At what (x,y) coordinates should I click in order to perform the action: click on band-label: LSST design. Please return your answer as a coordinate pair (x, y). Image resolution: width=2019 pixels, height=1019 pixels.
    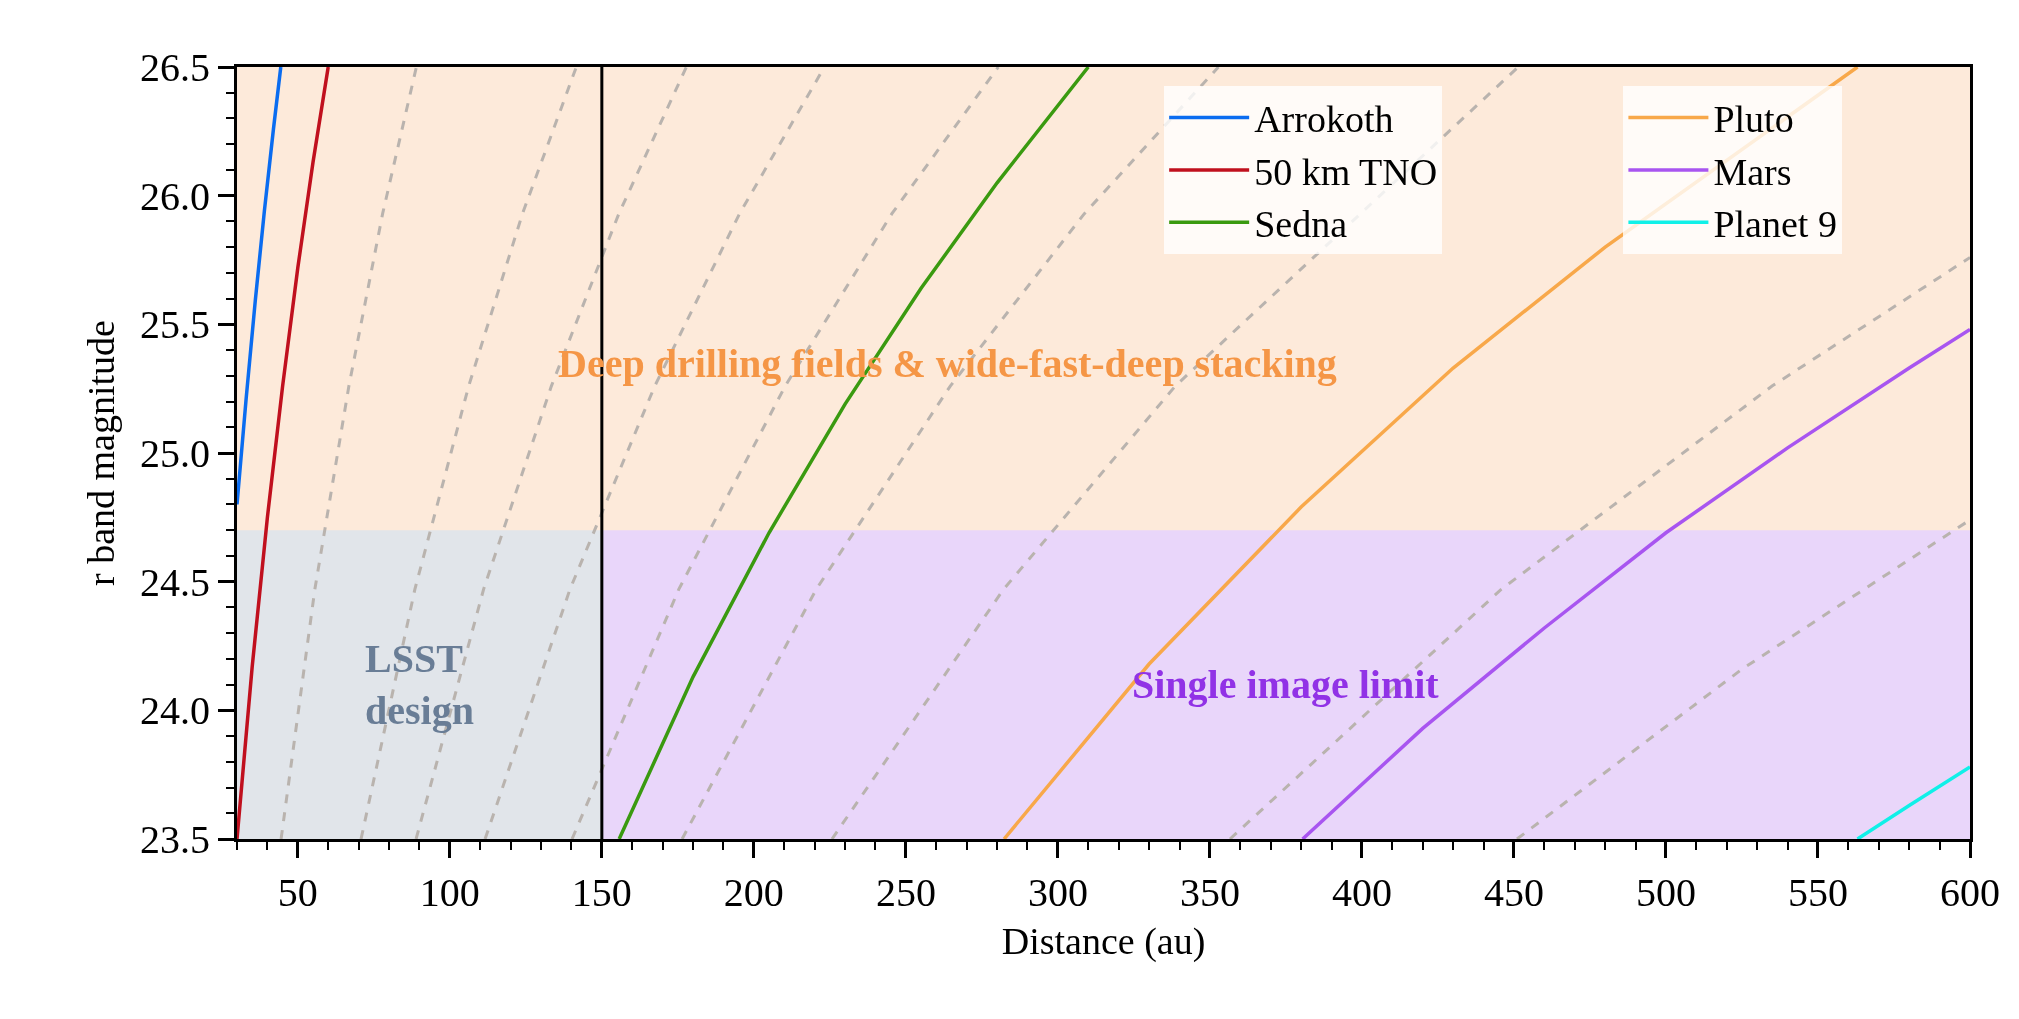
    Looking at the image, I should click on (419, 684).